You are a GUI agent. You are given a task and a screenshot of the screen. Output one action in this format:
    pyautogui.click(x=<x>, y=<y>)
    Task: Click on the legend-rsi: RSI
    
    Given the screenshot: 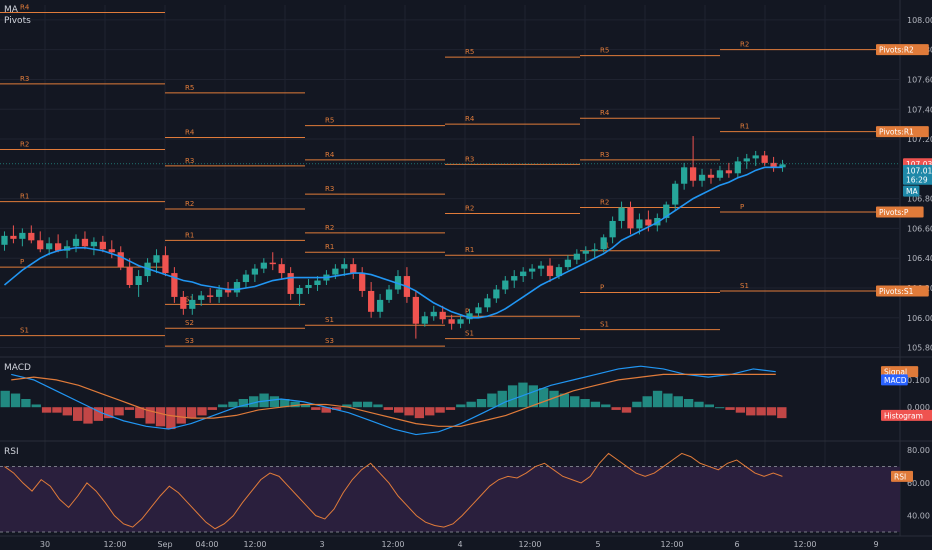 What is the action you would take?
    pyautogui.click(x=11, y=452)
    